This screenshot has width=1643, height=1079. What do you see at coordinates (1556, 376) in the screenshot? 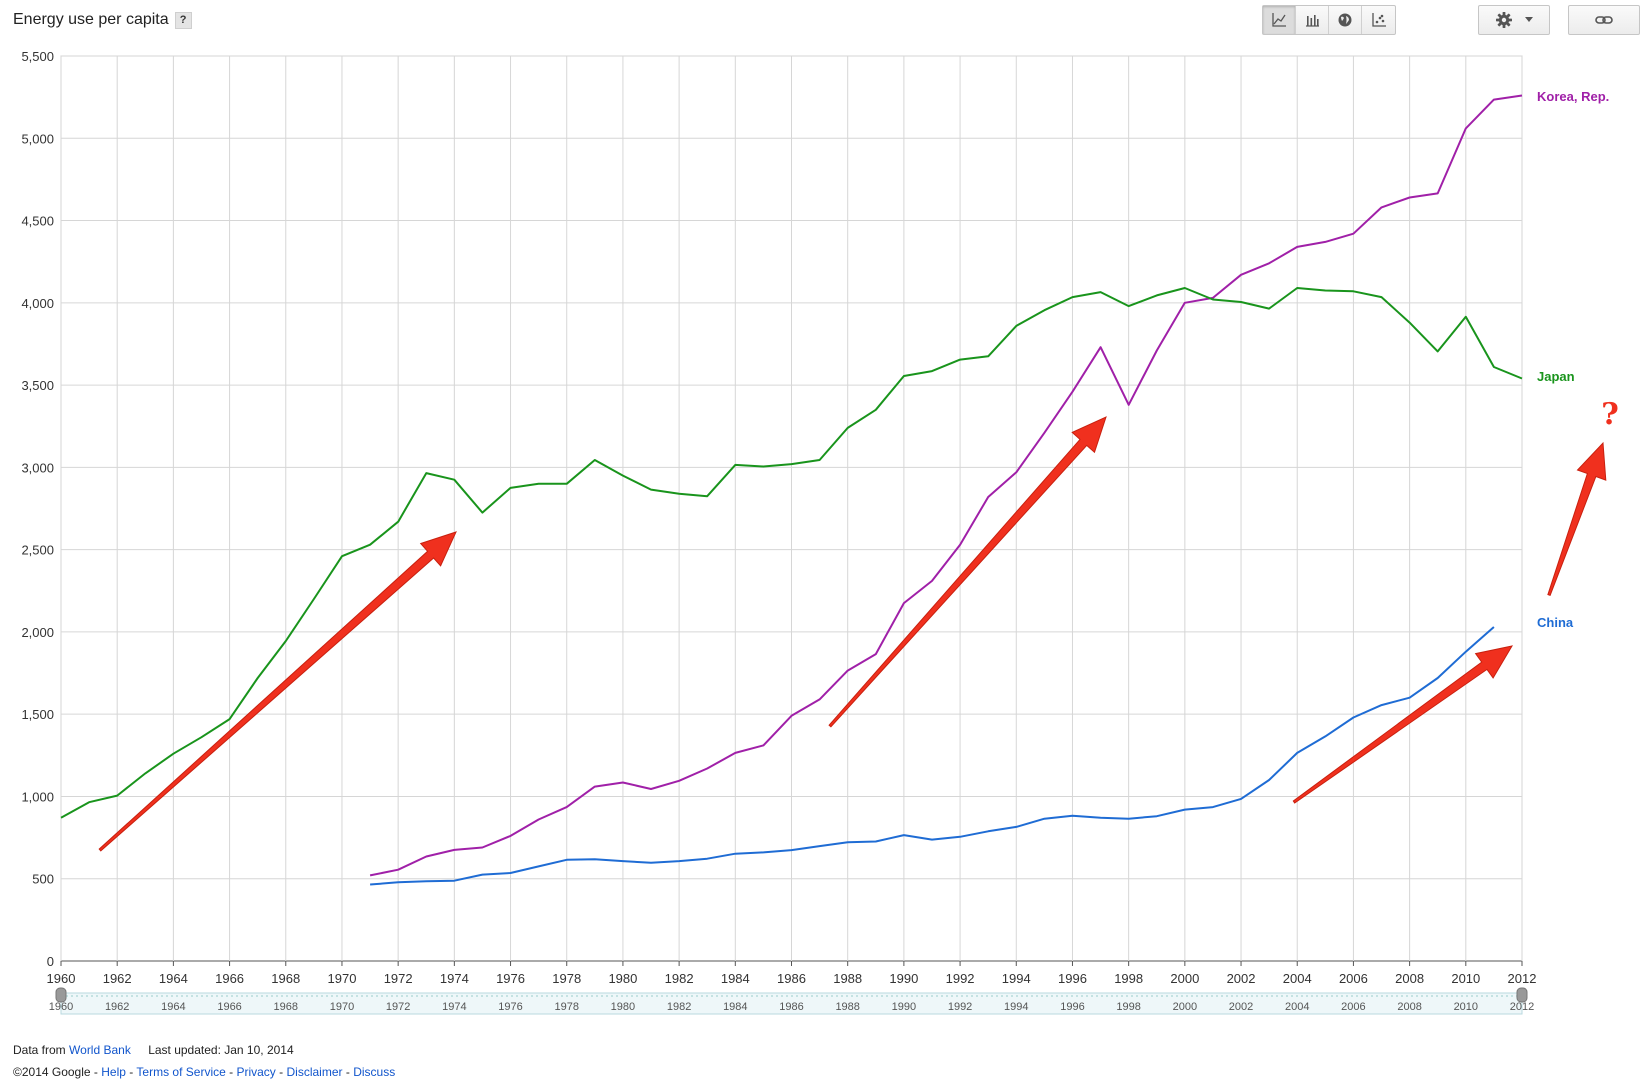
I see `series-label-japan: Japan` at bounding box center [1556, 376].